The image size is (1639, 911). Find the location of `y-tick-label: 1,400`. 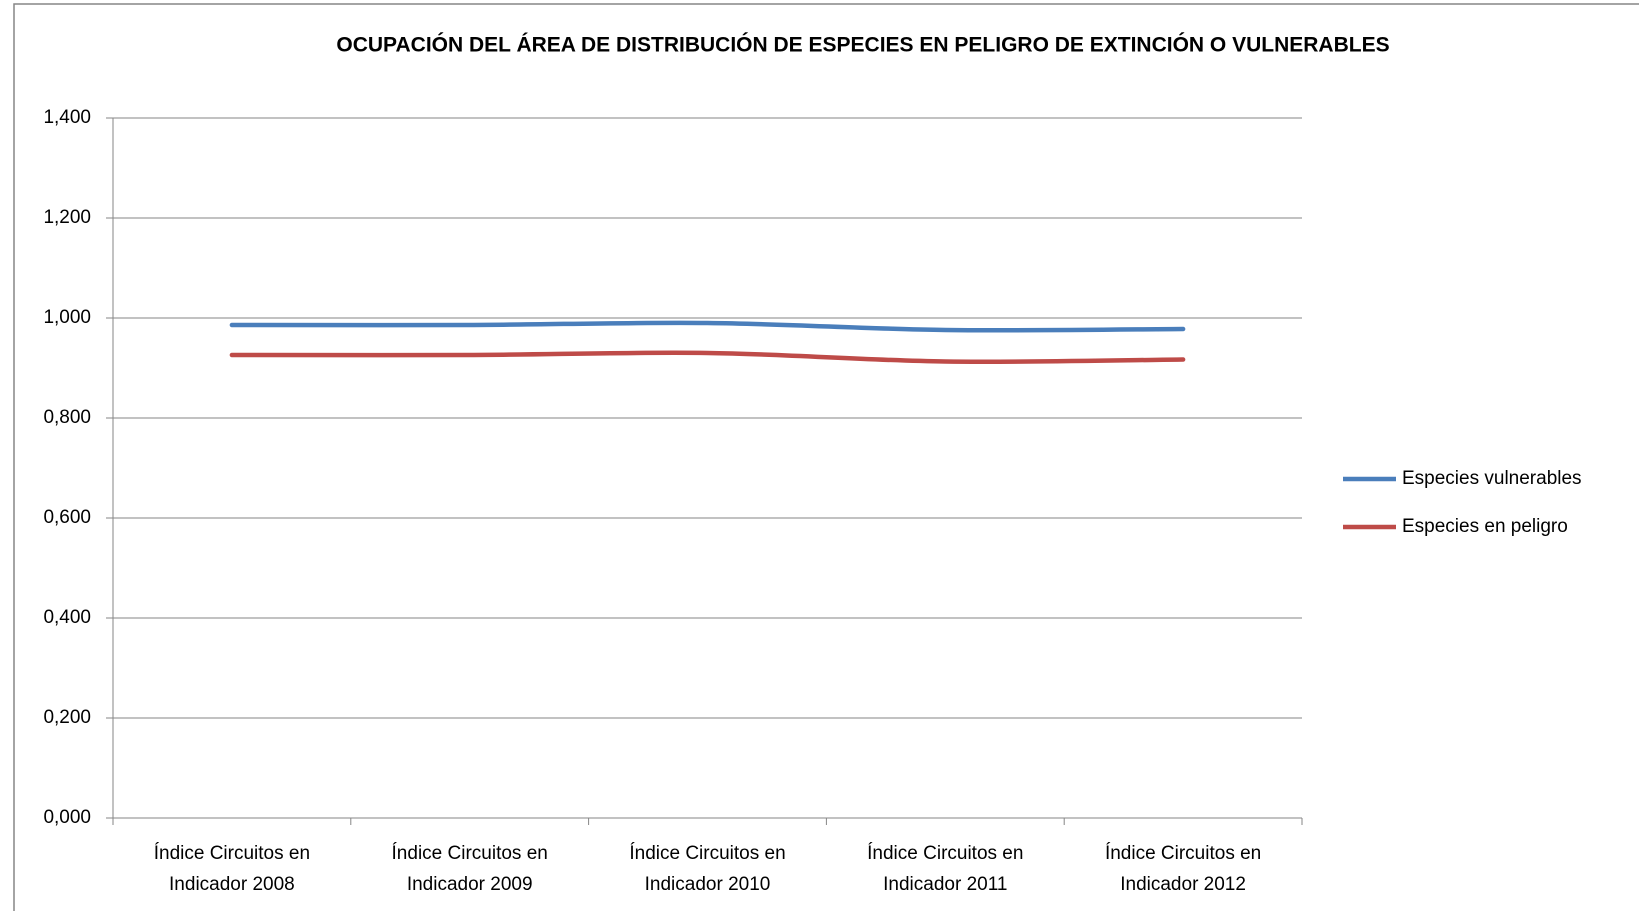

y-tick-label: 1,400 is located at coordinates (67, 117).